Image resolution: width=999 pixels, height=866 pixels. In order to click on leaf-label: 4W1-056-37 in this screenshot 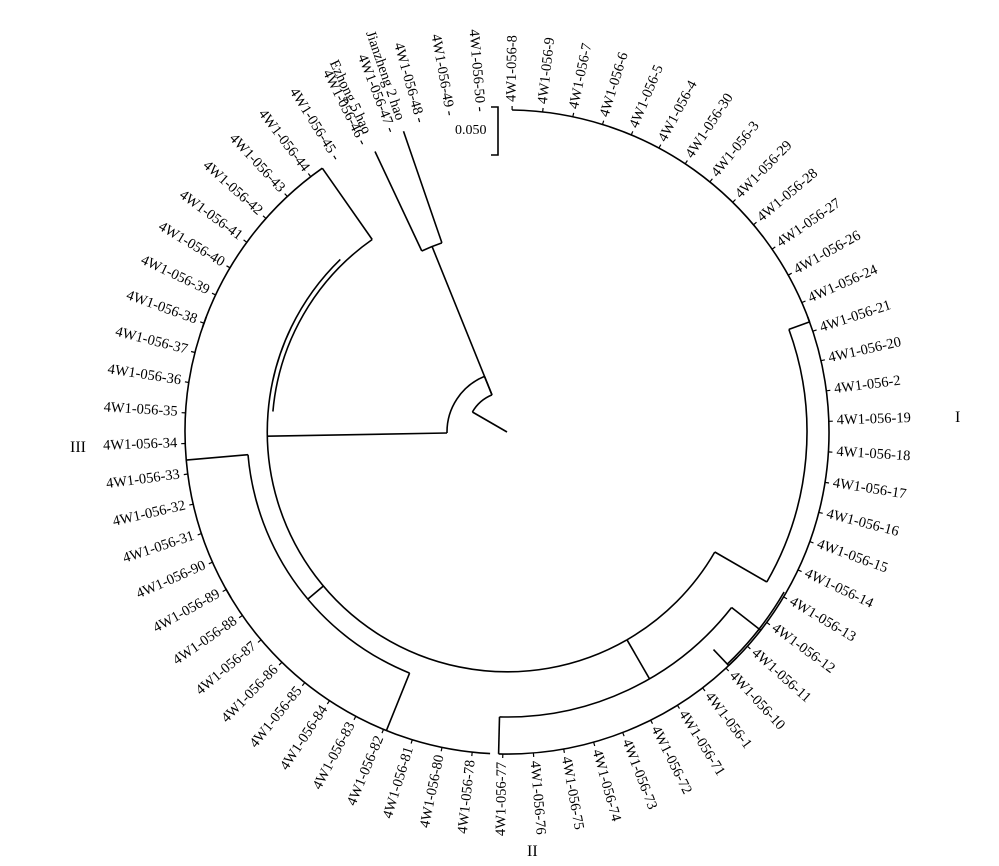, I will do `click(152, 341)`.